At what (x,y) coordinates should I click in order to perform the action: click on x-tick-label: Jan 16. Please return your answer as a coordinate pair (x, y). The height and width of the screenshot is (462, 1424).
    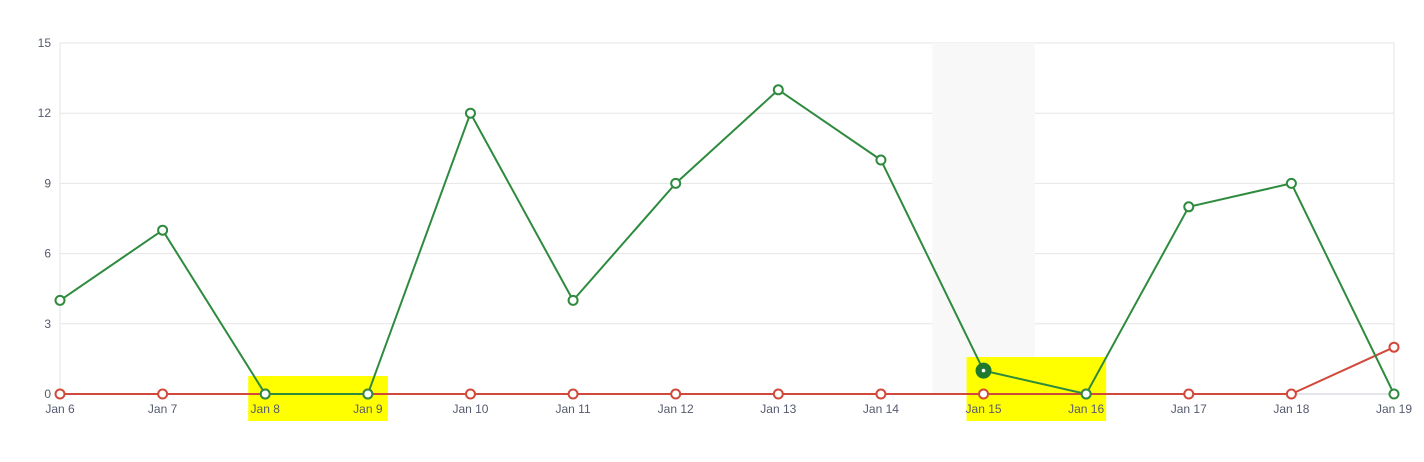
    Looking at the image, I should click on (1086, 409).